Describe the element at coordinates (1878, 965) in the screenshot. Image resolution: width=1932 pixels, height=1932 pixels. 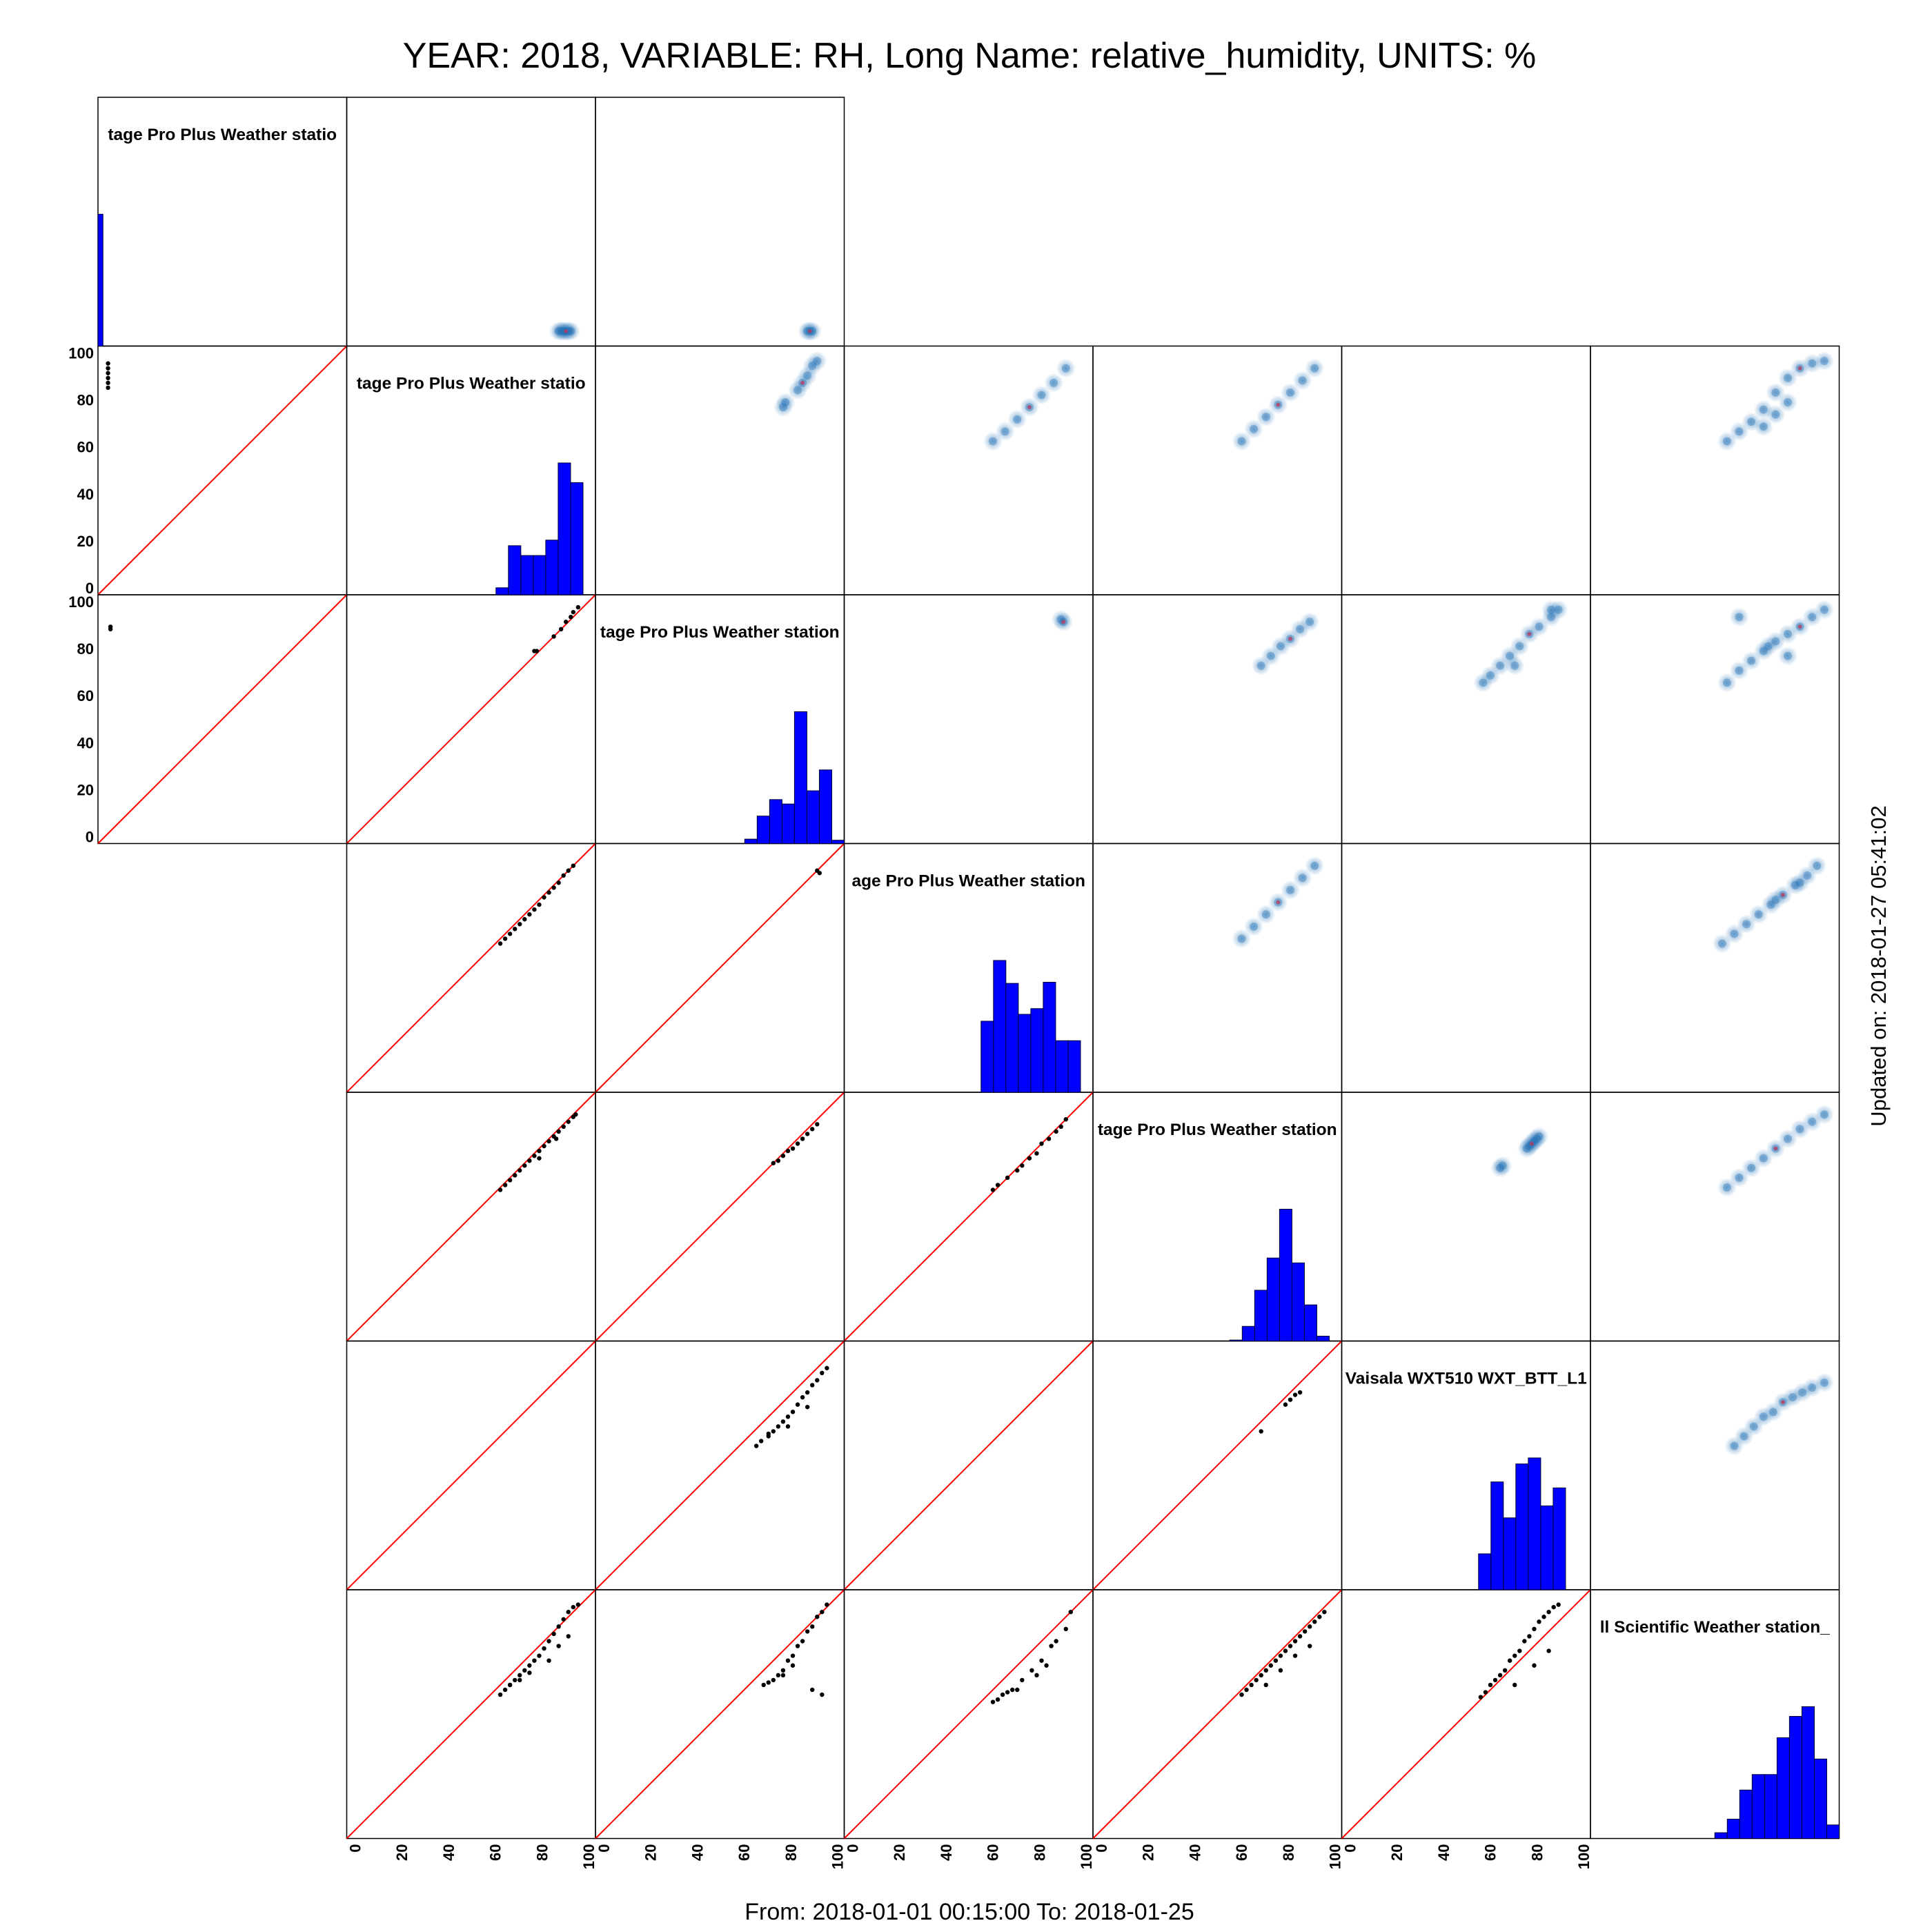
I see `updated-timestamp: Updated on: 2018-01-27 05:41:02` at that location.